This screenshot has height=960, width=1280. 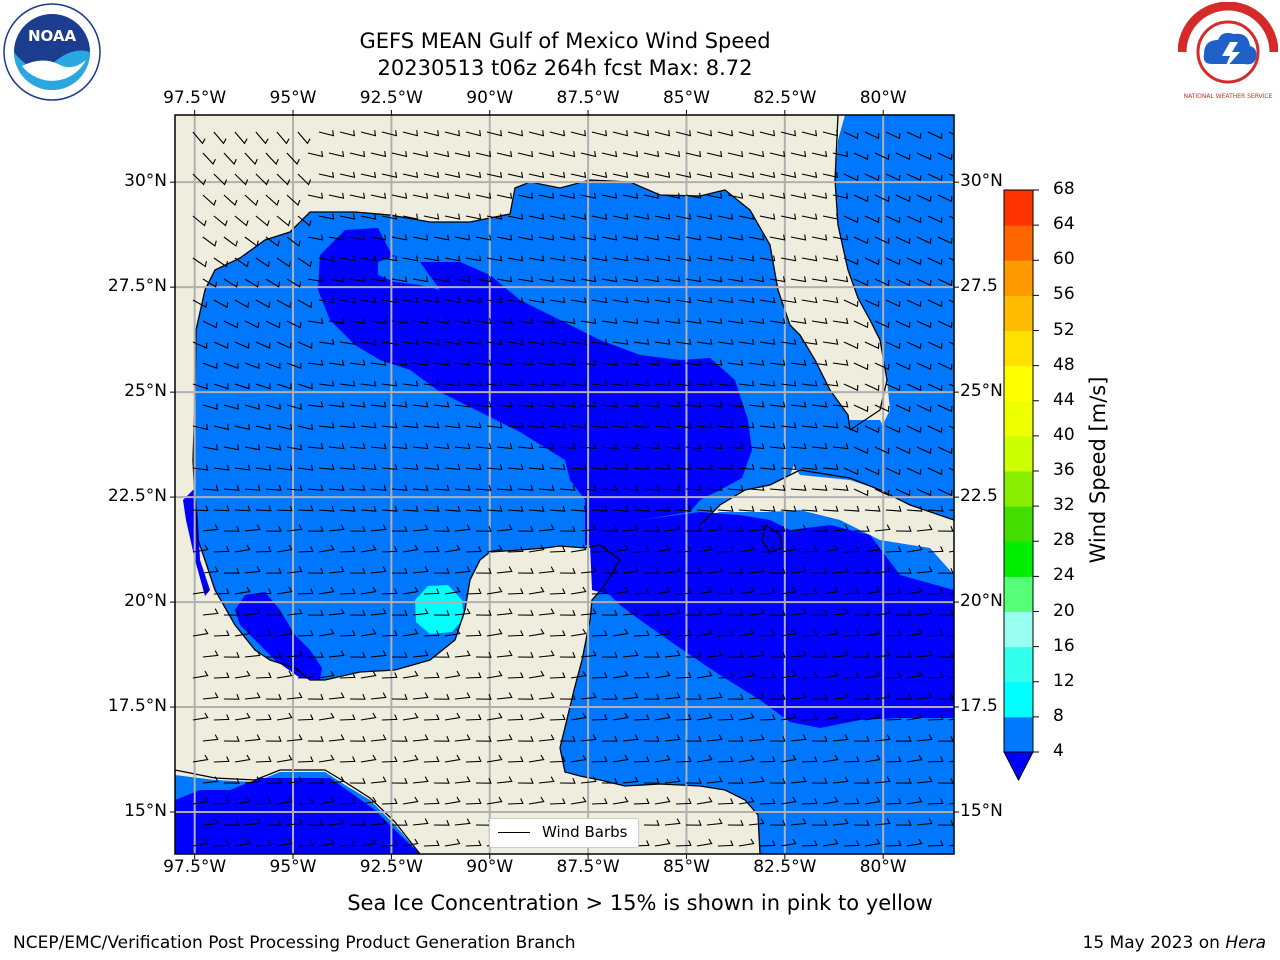 I want to click on lat-tick-label-right: 22.5, so click(x=979, y=496).